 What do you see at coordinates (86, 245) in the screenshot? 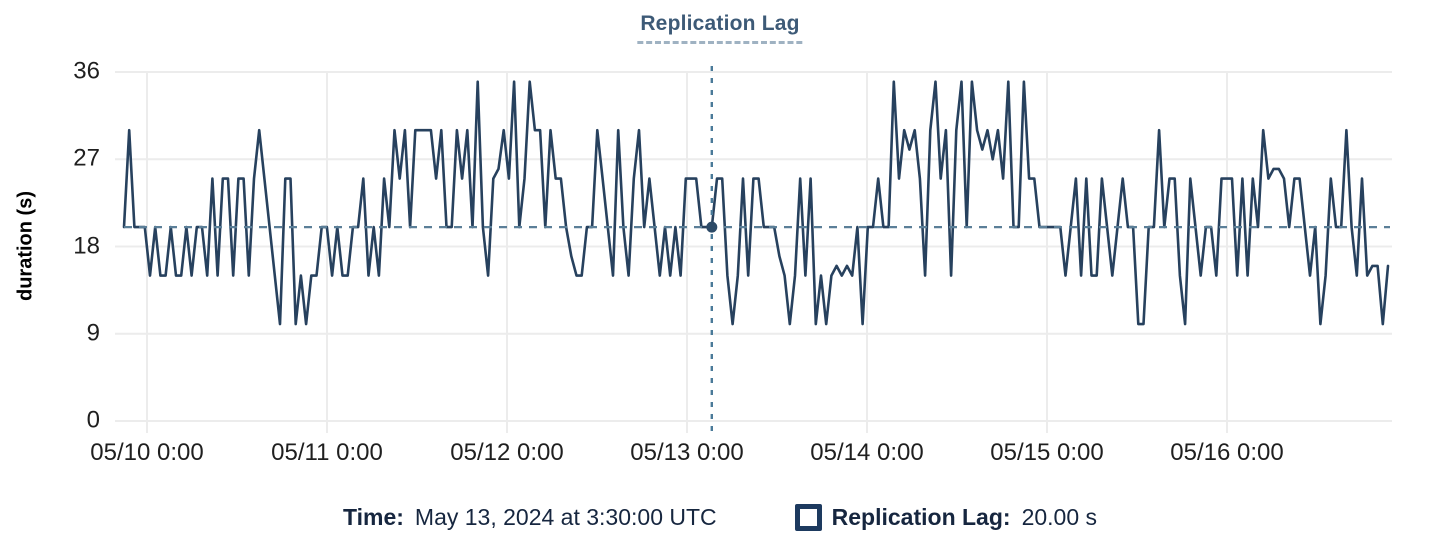
I see `y-tick-label: 18` at bounding box center [86, 245].